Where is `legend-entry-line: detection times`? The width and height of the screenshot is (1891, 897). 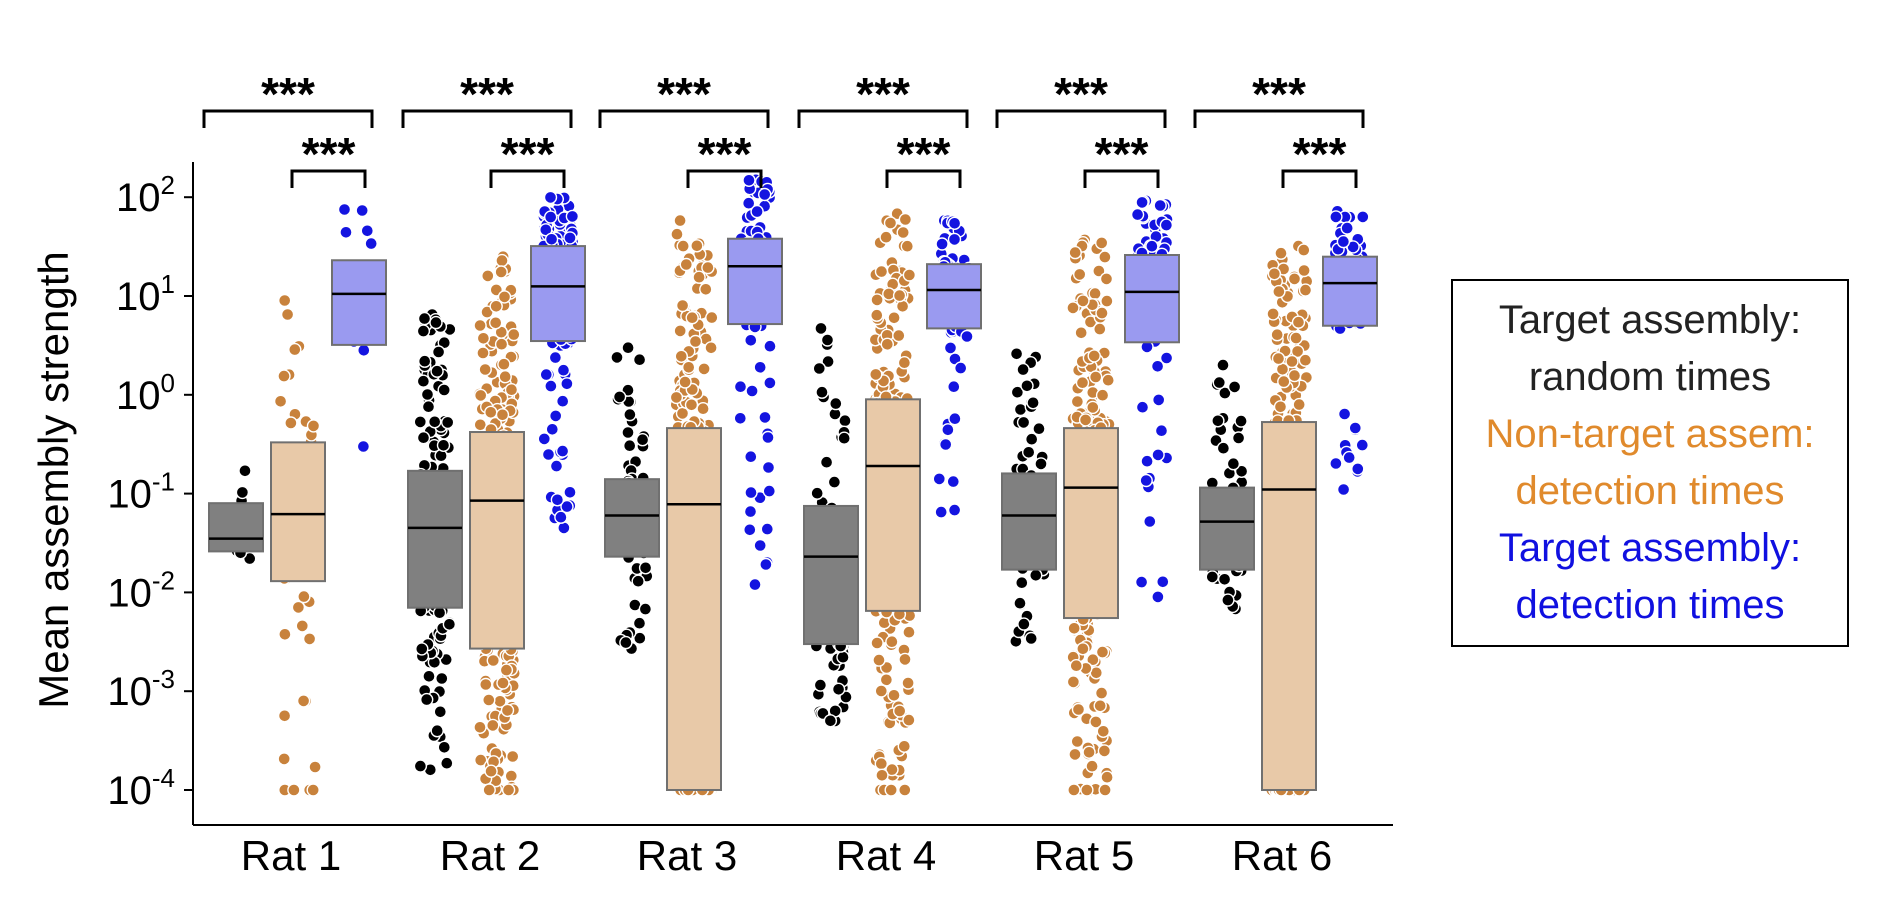 legend-entry-line: detection times is located at coordinates (1650, 491).